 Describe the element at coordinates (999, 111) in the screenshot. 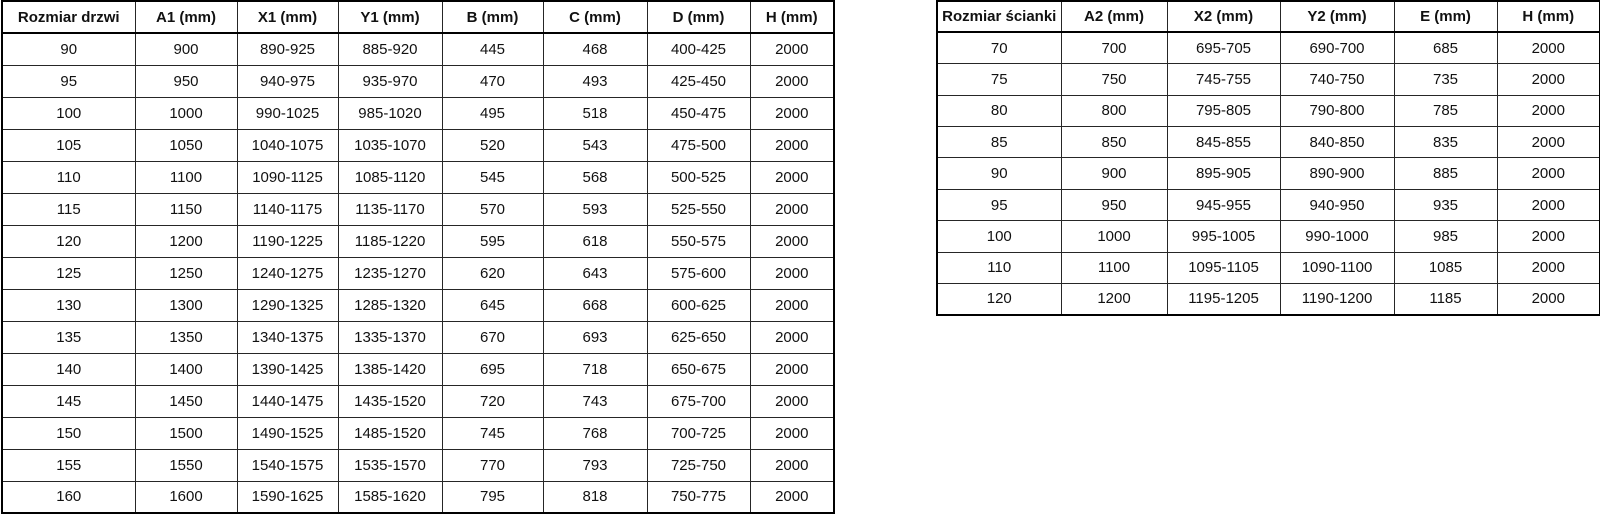

I see `table-cell: 80` at that location.